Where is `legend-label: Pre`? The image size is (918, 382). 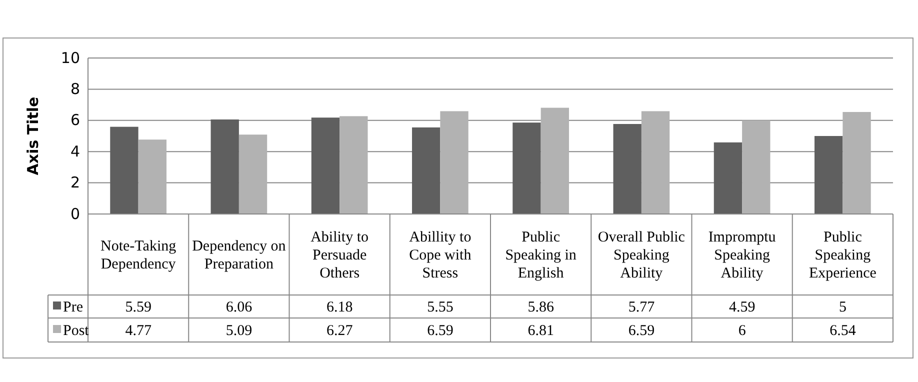
legend-label: Pre is located at coordinates (73, 308).